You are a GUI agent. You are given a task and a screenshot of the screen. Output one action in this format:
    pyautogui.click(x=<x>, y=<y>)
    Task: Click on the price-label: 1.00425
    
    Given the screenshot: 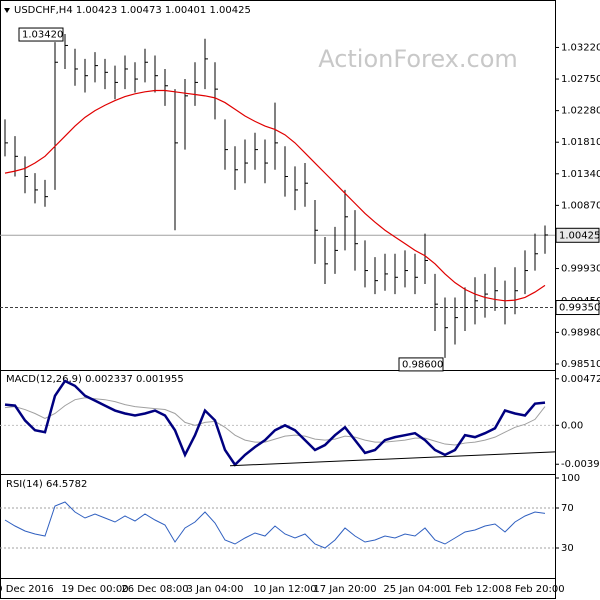 What is the action you would take?
    pyautogui.click(x=579, y=235)
    